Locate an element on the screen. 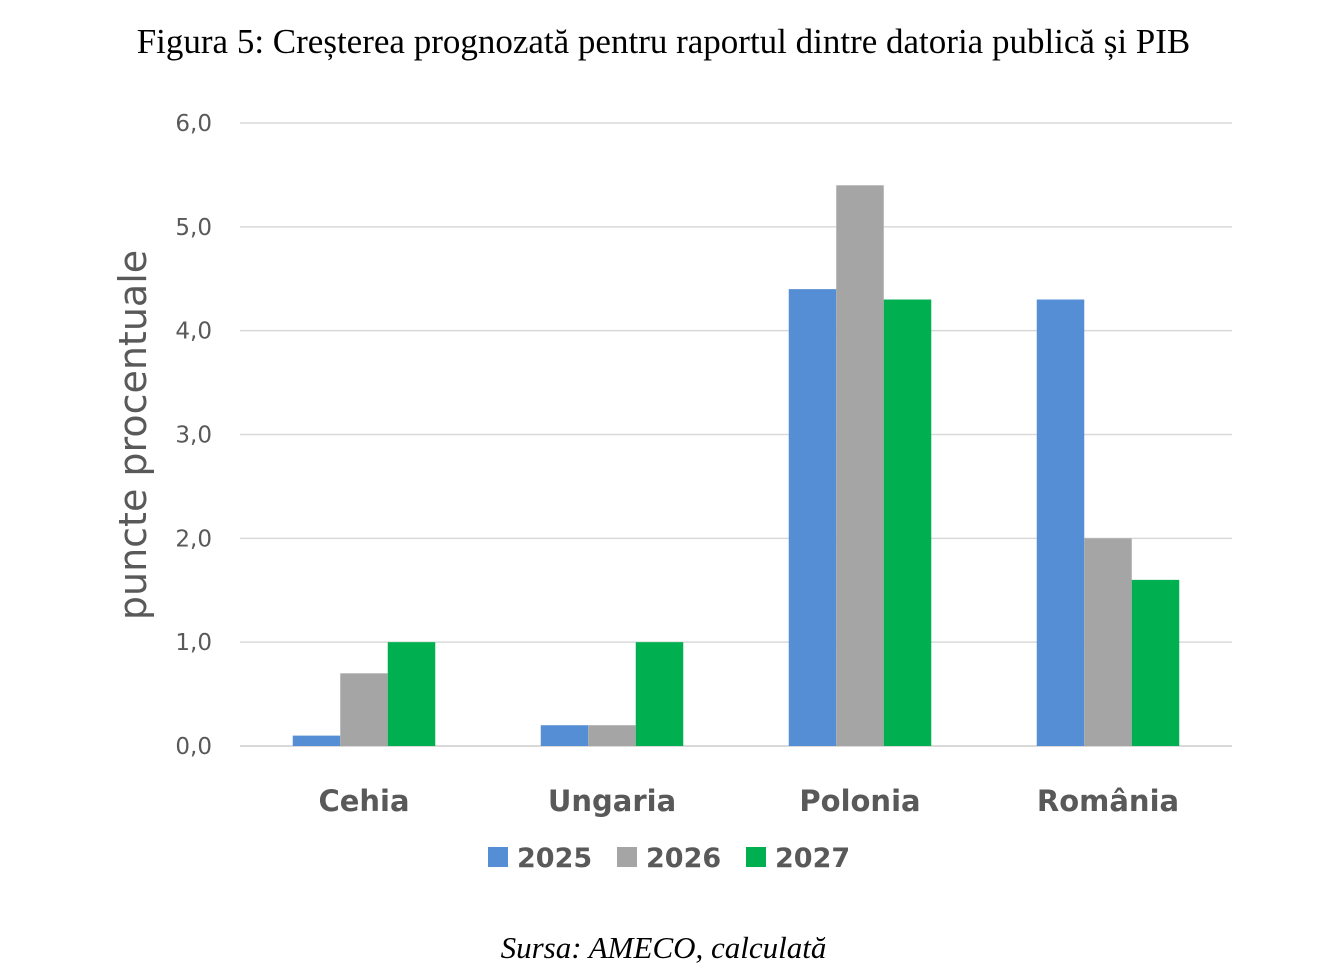  bar-polonia-2025 is located at coordinates (812, 517).